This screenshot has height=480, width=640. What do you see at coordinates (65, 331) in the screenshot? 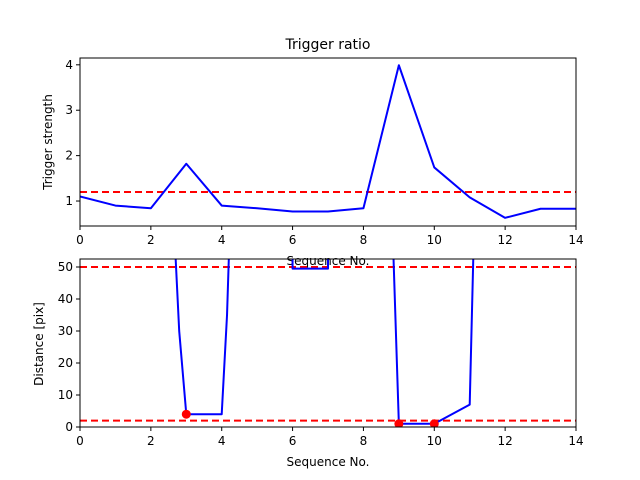
I see `y-tick-label: 30` at bounding box center [65, 331].